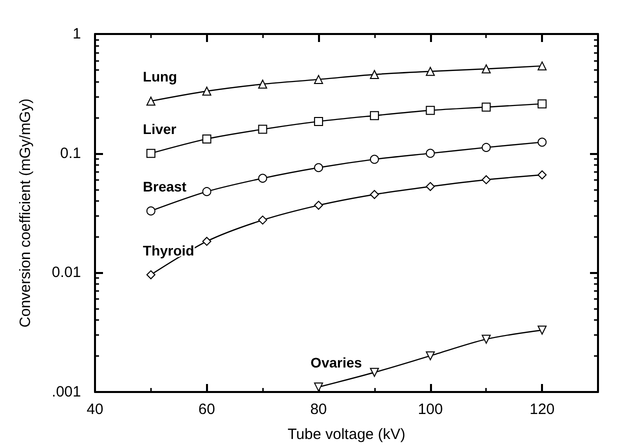  What do you see at coordinates (430, 409) in the screenshot?
I see `x-tick-label: 100` at bounding box center [430, 409].